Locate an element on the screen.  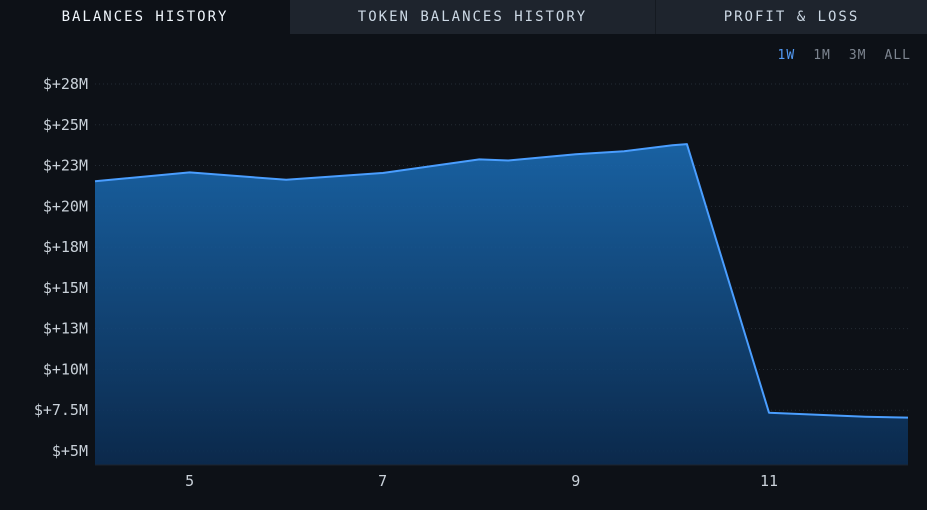
range-option-all: ALL is located at coordinates (897, 55).